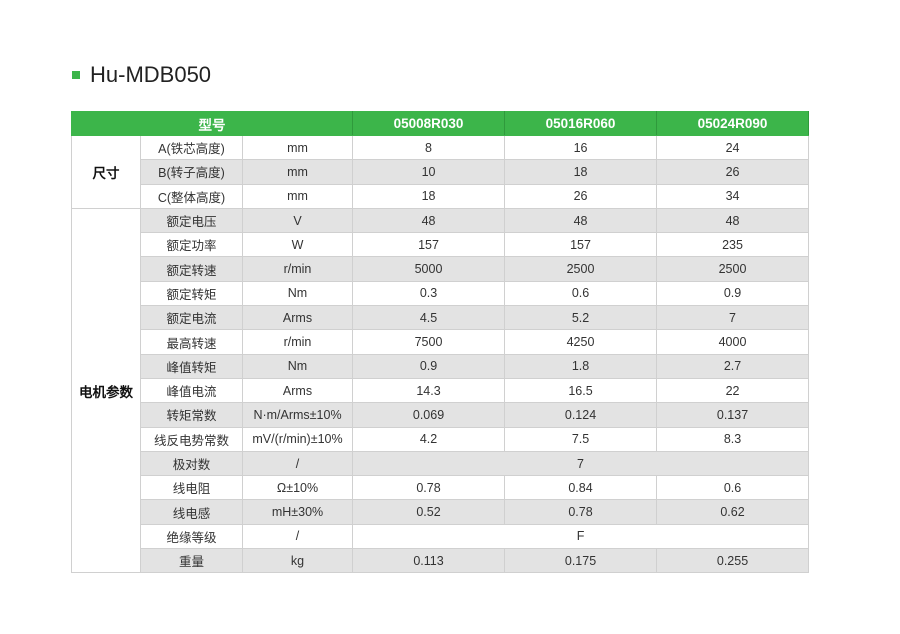 This screenshot has width=900, height=634. Describe the element at coordinates (297, 245) in the screenshot. I see `param-unit: W` at that location.